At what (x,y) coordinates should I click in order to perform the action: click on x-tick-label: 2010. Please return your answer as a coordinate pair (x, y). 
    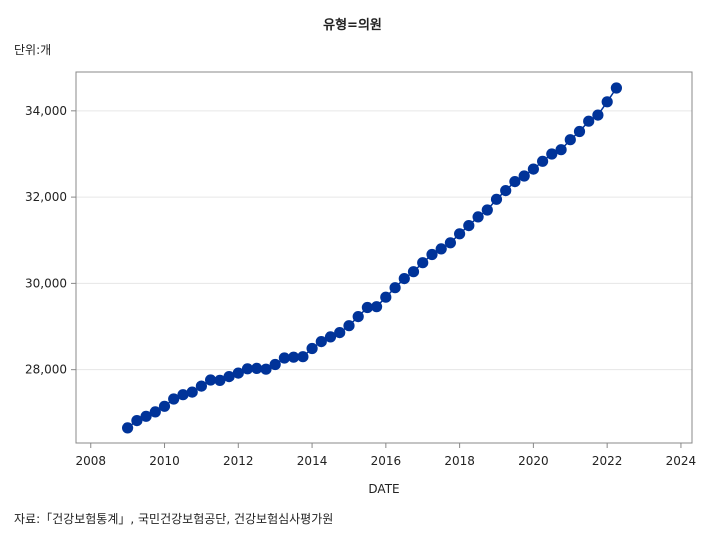
    Looking at the image, I should click on (164, 461).